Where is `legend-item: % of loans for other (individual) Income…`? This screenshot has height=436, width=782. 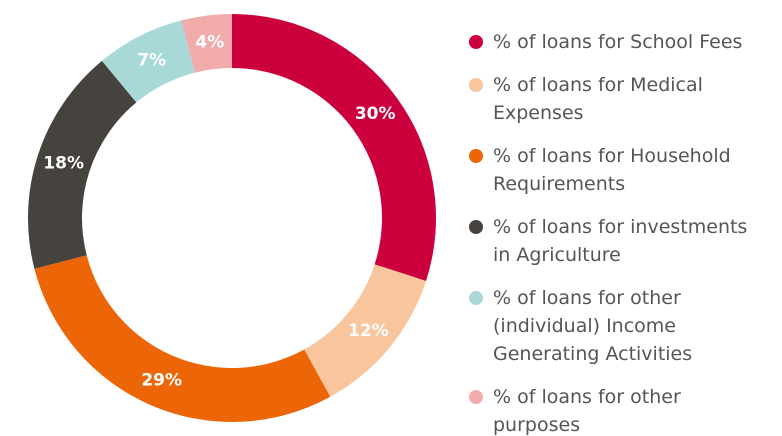 legend-item: % of loans for other (individual) Income… is located at coordinates (616, 326).